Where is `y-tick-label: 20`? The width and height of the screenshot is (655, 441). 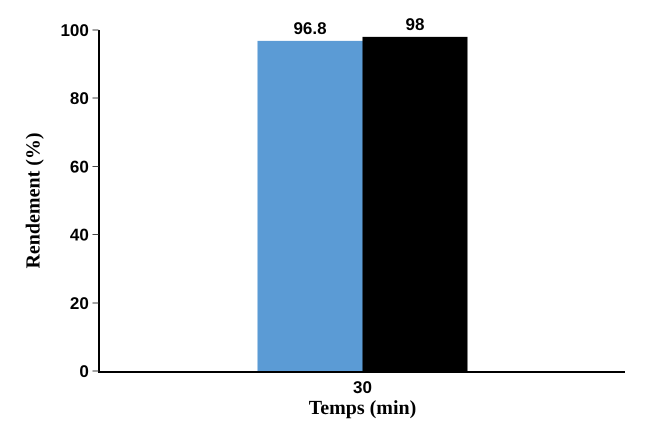 y-tick-label: 20 is located at coordinates (79, 303).